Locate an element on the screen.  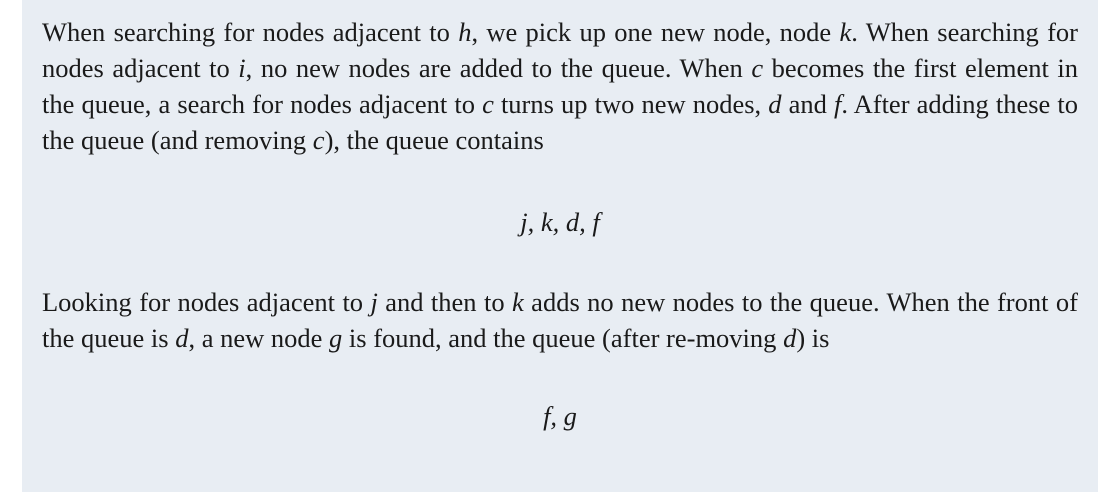
math-variable: j is located at coordinates (374, 302).